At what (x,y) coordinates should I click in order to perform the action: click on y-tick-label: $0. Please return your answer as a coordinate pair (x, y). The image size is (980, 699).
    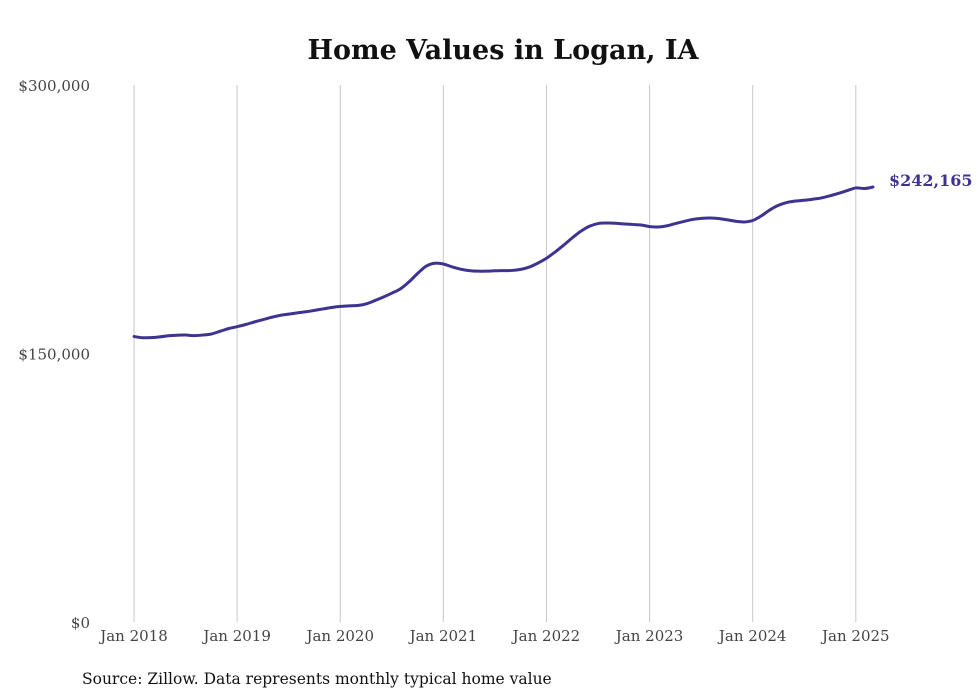
    Looking at the image, I should click on (80, 623).